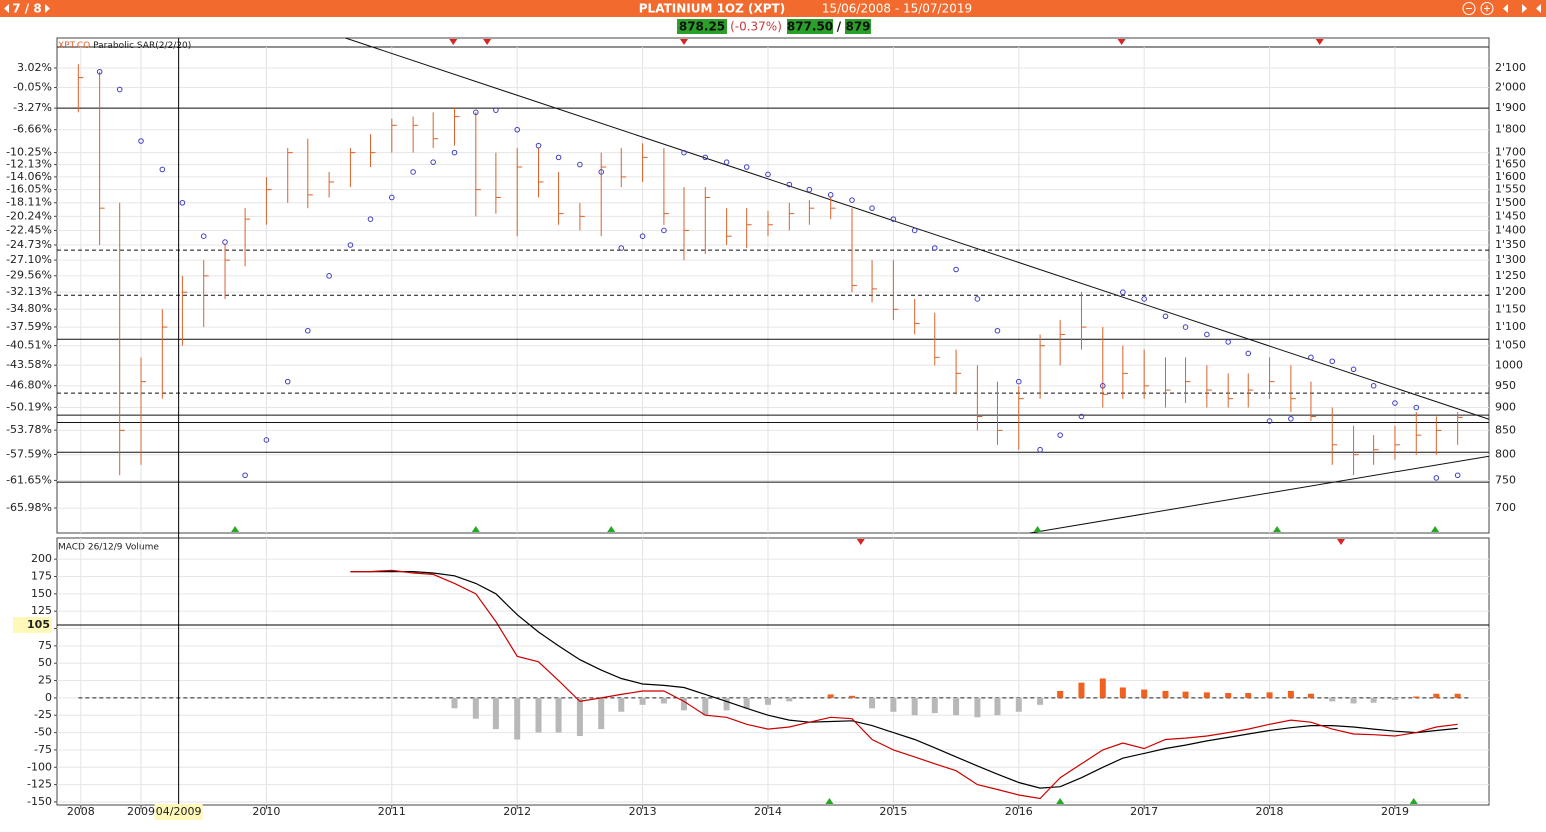  I want to click on macd-legend: MACD 26/12/9 Volume, so click(108, 548).